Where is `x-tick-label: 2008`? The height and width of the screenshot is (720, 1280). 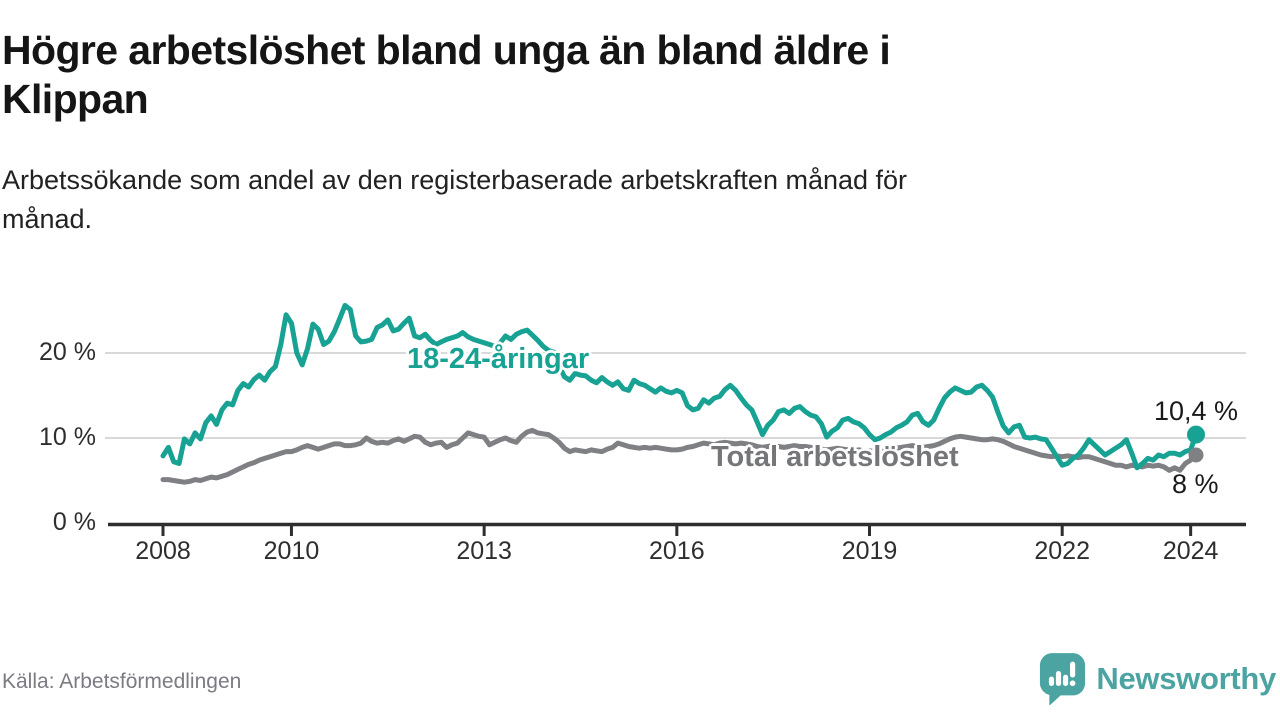 x-tick-label: 2008 is located at coordinates (163, 551).